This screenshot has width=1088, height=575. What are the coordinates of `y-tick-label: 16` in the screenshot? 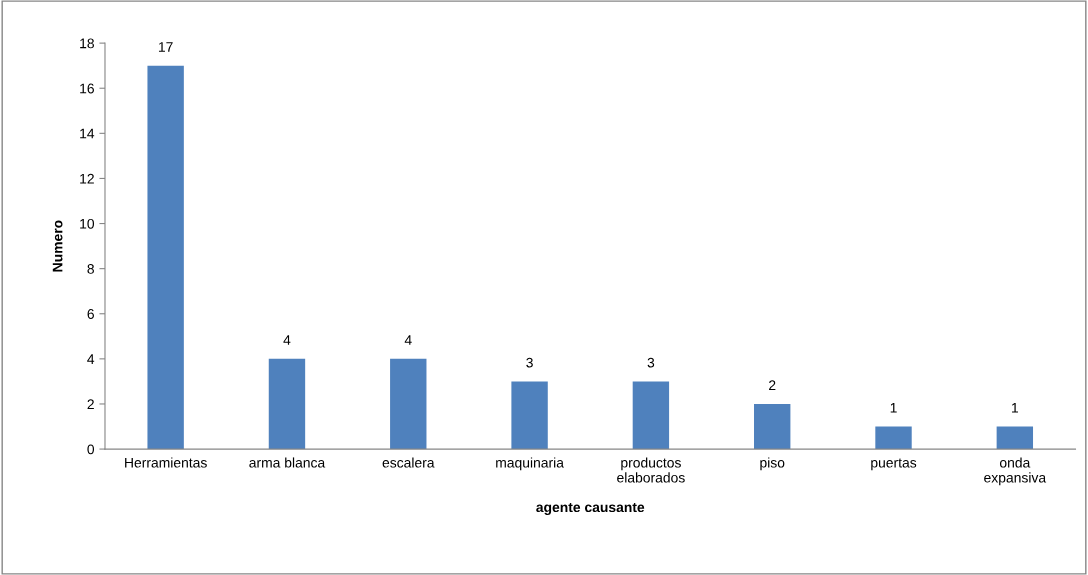 It's located at (87, 88).